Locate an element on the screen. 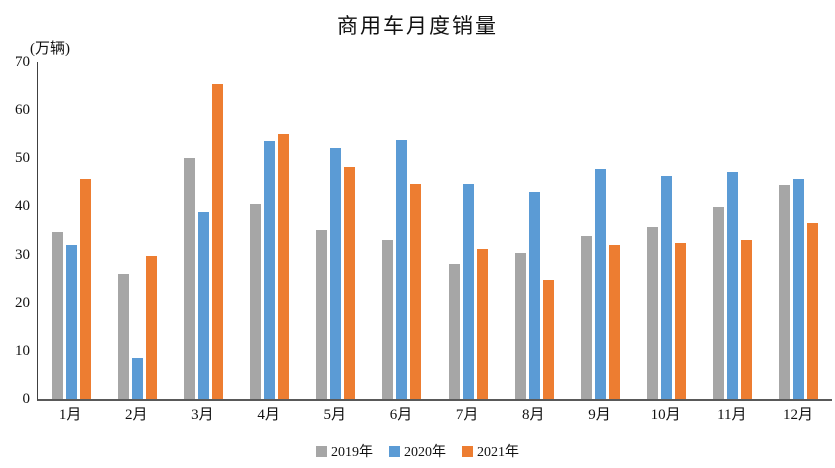 This screenshot has width=835, height=468. bar-group-9月 is located at coordinates (600, 230).